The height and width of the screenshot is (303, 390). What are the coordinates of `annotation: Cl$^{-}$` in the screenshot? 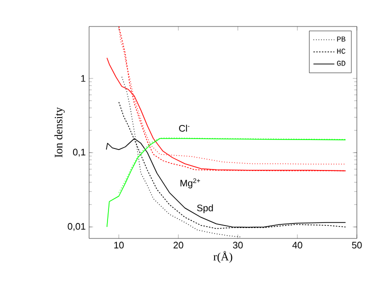 It's located at (184, 128).